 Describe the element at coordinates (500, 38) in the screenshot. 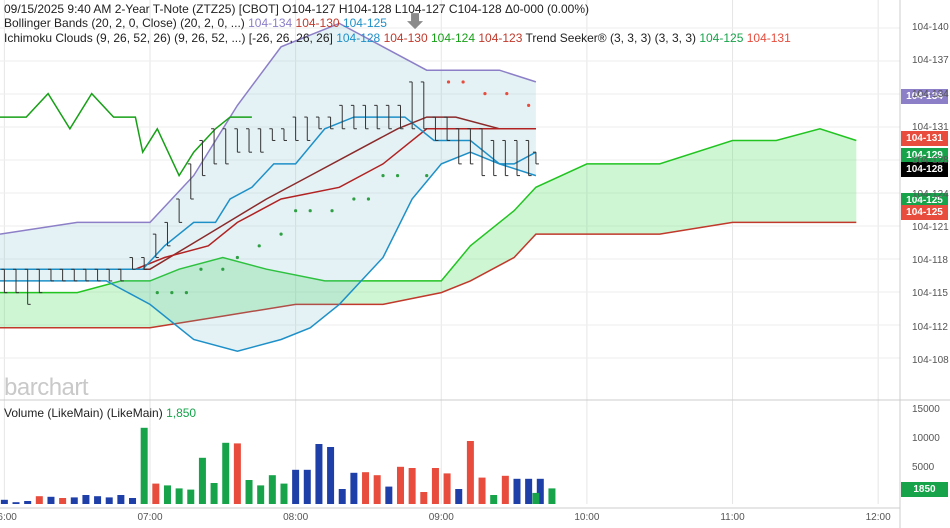

I see `ichimoku-value-4: 104-123` at that location.